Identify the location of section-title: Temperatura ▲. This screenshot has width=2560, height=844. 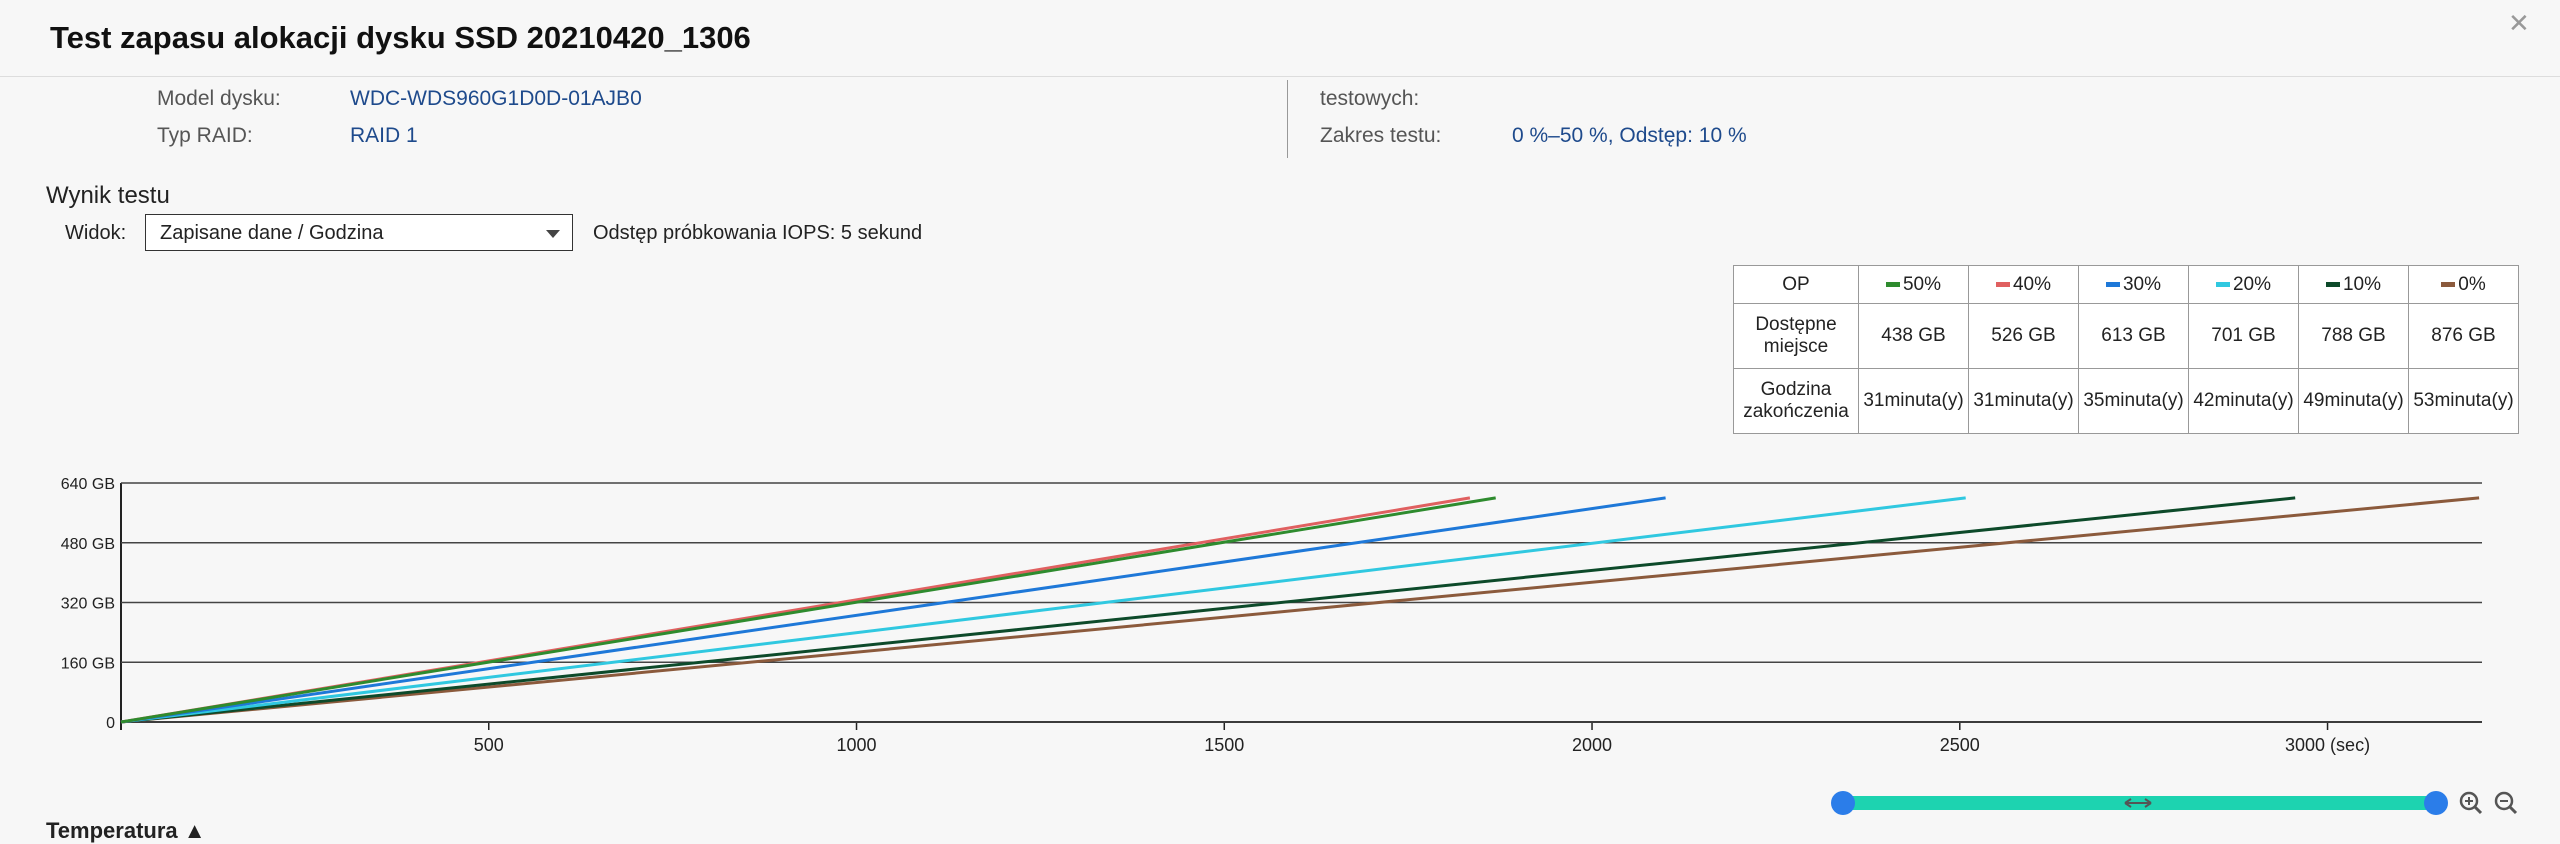
(126, 830).